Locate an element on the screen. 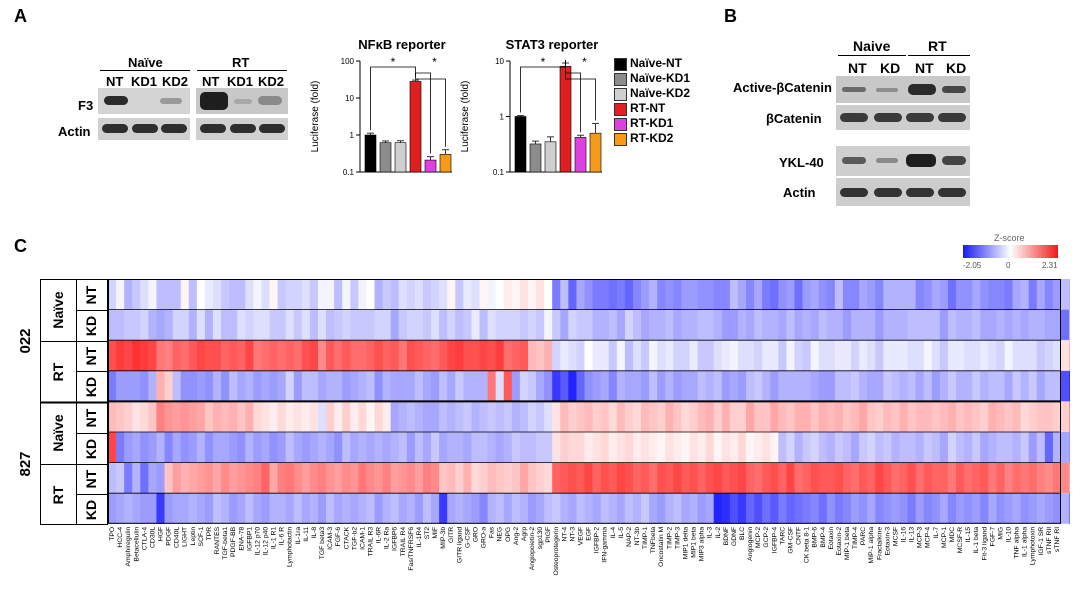  legend-swatch is located at coordinates (620, 109).